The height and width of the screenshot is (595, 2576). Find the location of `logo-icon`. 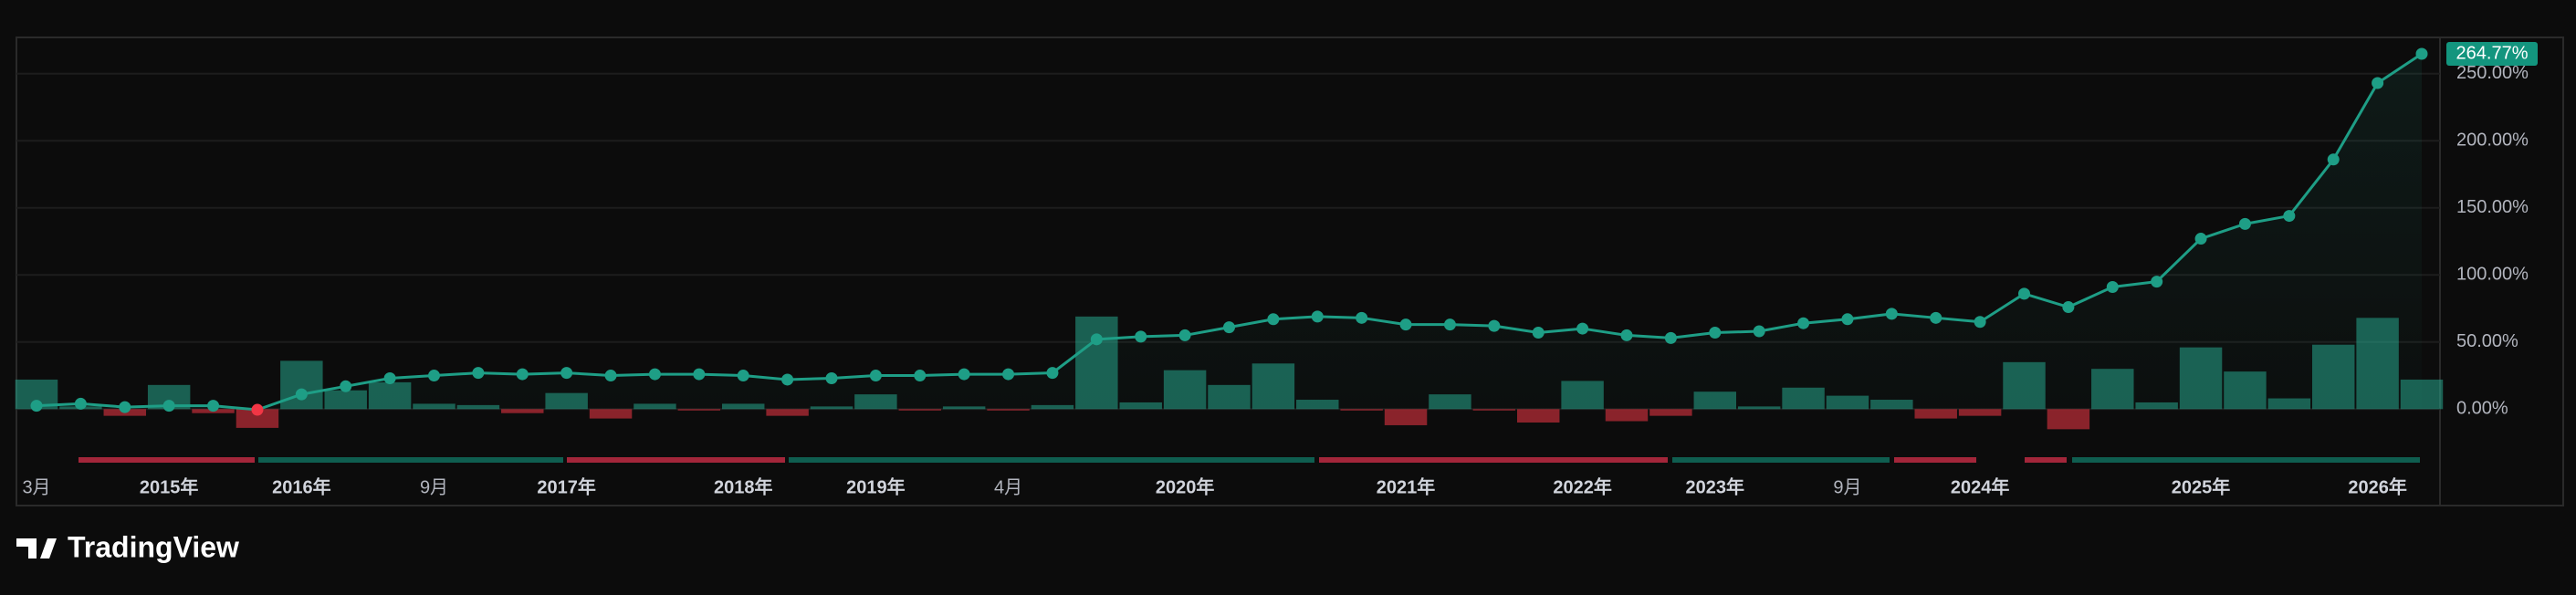

logo-icon is located at coordinates (36, 548).